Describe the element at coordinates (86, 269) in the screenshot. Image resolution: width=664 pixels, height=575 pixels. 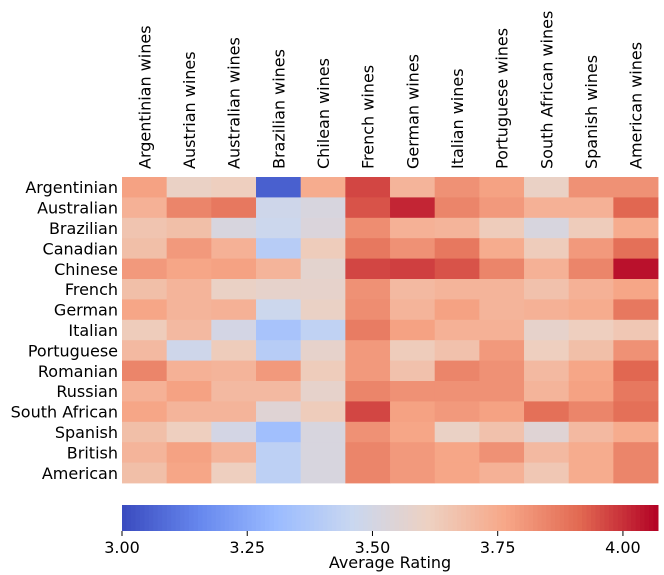
I see `y-tick-label: Chinese` at that location.